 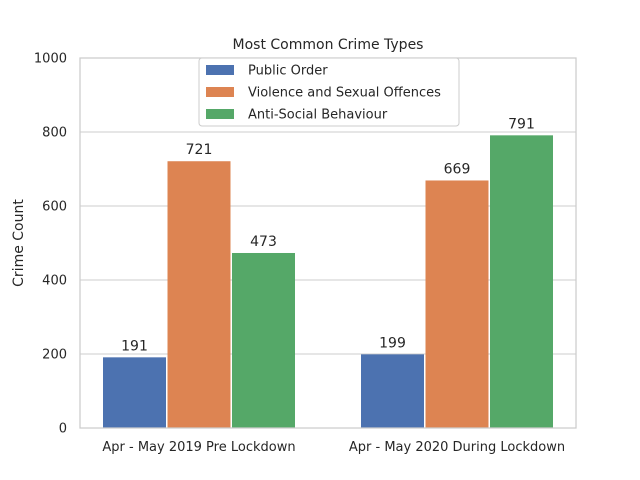 I want to click on y-tick-label: 1000, so click(x=50, y=59).